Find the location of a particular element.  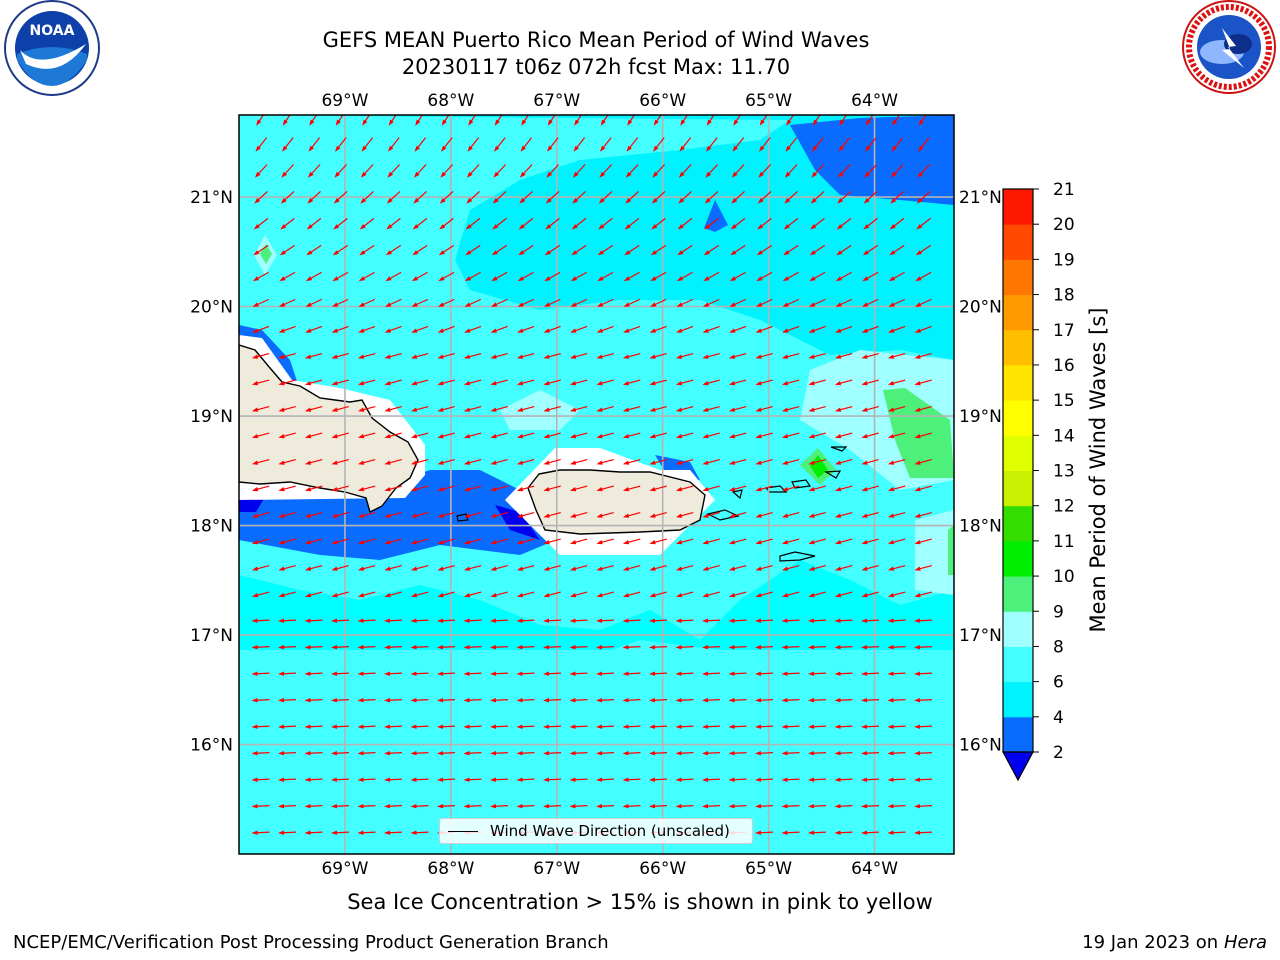

longitude-ticks-top: 69°W 68°W 67°W 66°W 65°W 64°W is located at coordinates (609, 101).